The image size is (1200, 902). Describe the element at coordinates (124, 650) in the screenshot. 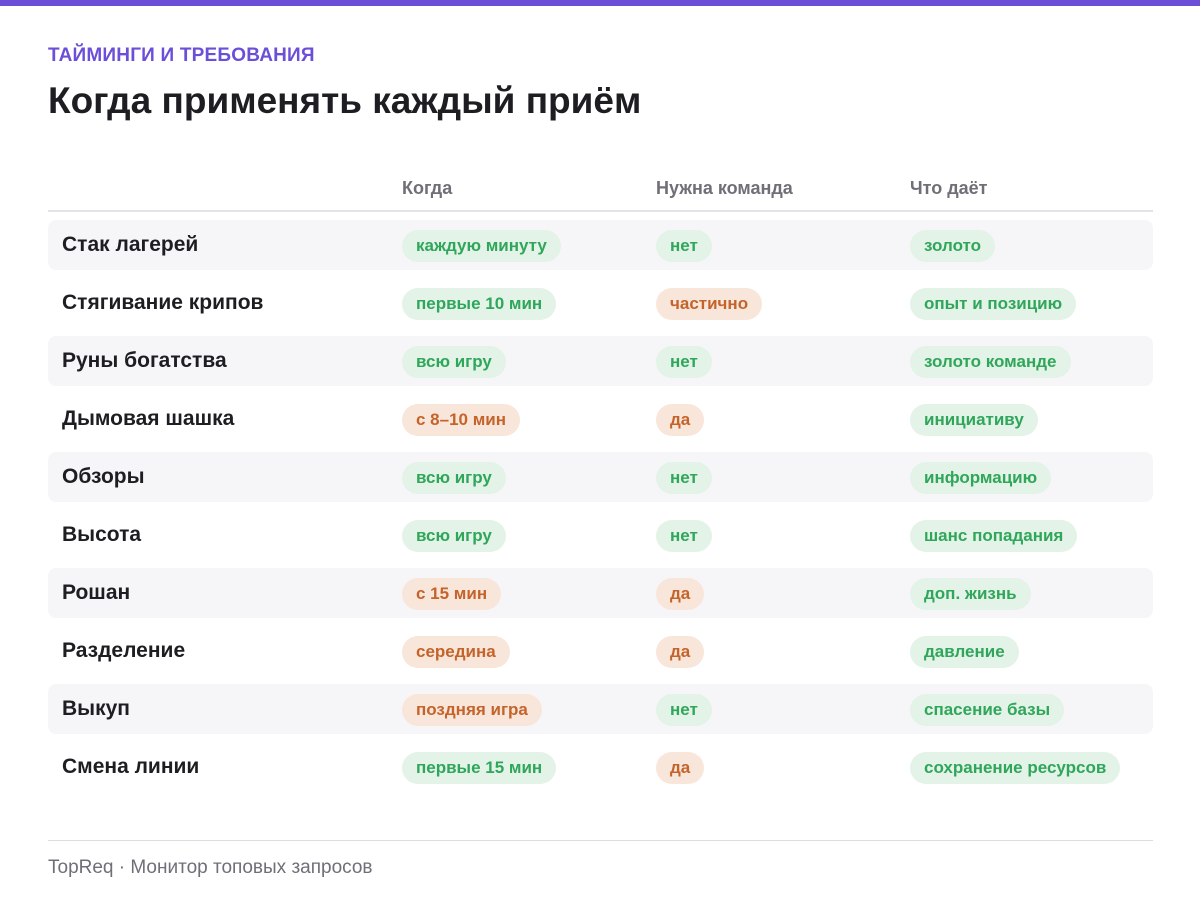

I see `row-technique-name: Разделение` at that location.